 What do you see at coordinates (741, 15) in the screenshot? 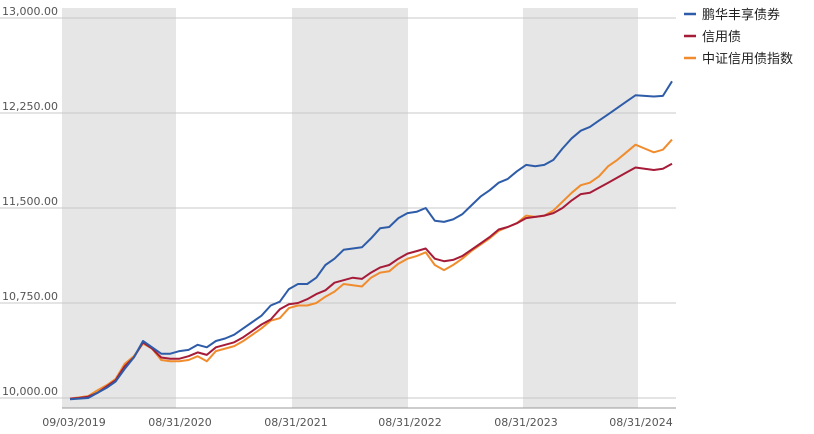
I see `legend-label: 鹏华丰享债券` at bounding box center [741, 15].